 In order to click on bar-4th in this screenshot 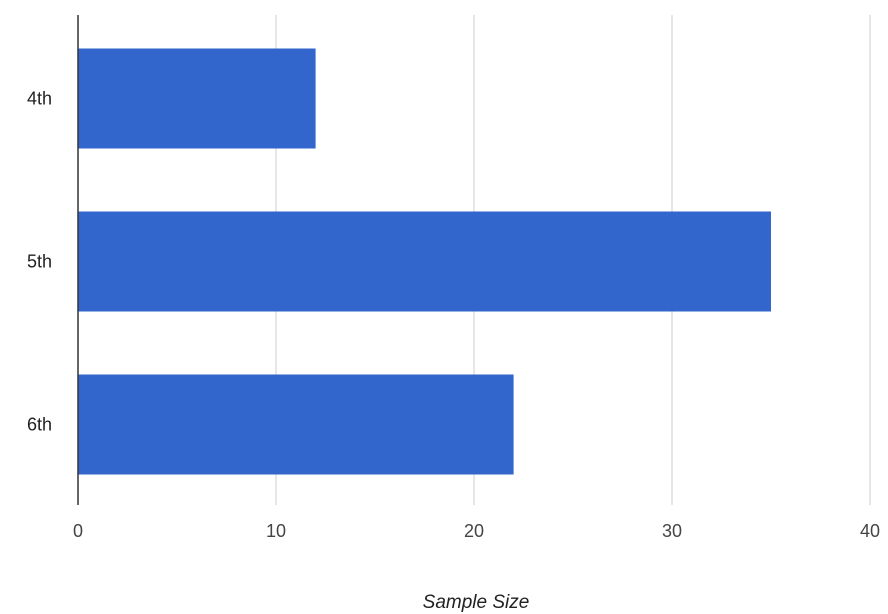, I will do `click(197, 98)`.